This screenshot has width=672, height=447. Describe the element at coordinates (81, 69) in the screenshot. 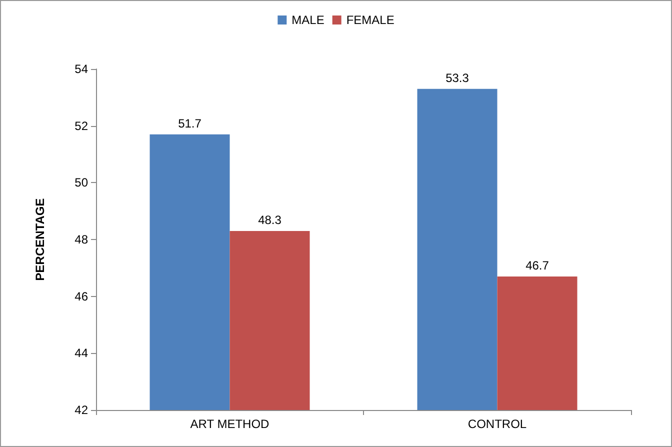

I see `y-tick-label: 54` at that location.